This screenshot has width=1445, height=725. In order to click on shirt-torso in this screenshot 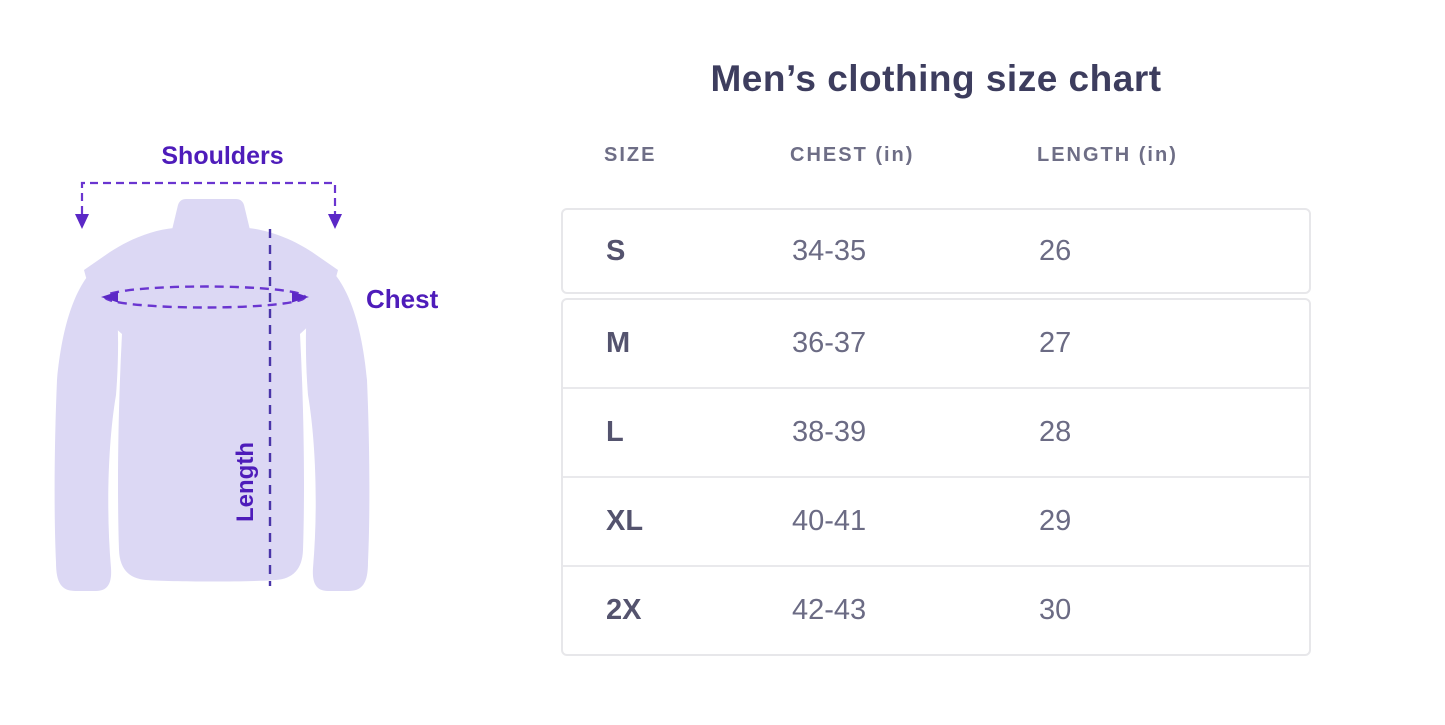, I will do `click(211, 405)`.